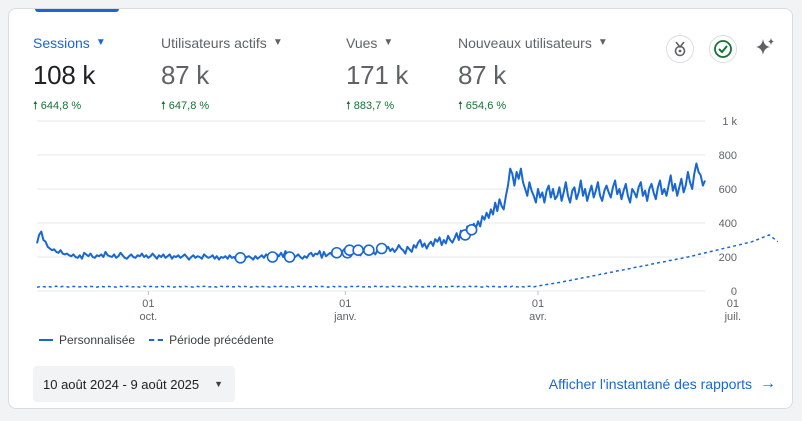 The height and width of the screenshot is (421, 802). Describe the element at coordinates (214, 43) in the screenshot. I see `metric-label: Utilisateurs actifs` at that location.